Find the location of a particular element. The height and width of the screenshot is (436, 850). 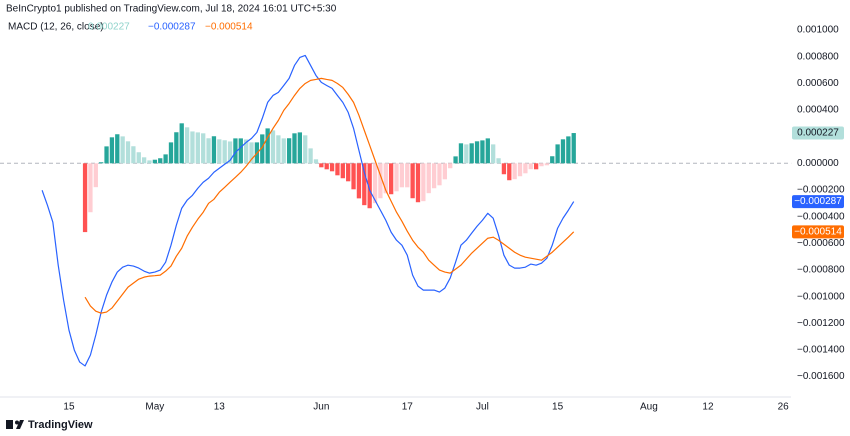

x-tick-label: May is located at coordinates (154, 407).